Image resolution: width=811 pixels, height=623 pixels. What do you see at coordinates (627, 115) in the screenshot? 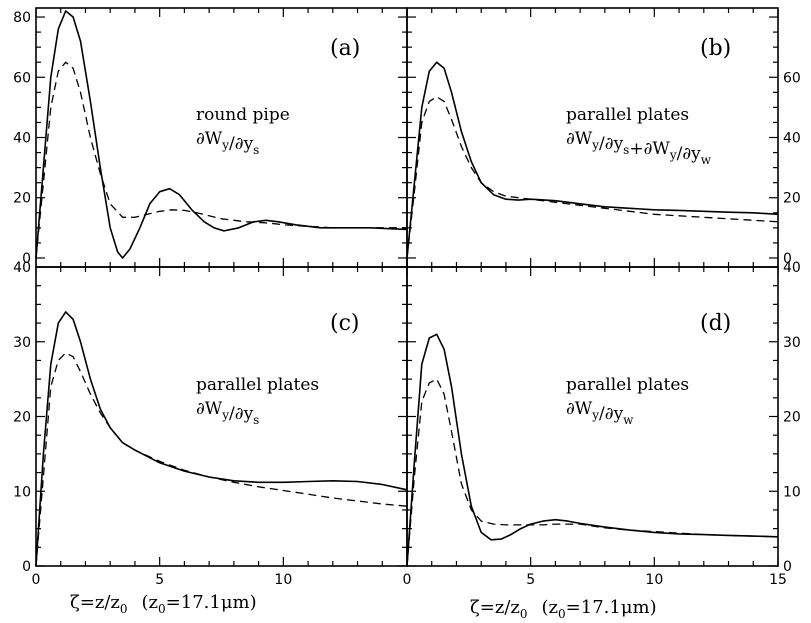
I see `annotation-title-b: parallel plates` at bounding box center [627, 115].